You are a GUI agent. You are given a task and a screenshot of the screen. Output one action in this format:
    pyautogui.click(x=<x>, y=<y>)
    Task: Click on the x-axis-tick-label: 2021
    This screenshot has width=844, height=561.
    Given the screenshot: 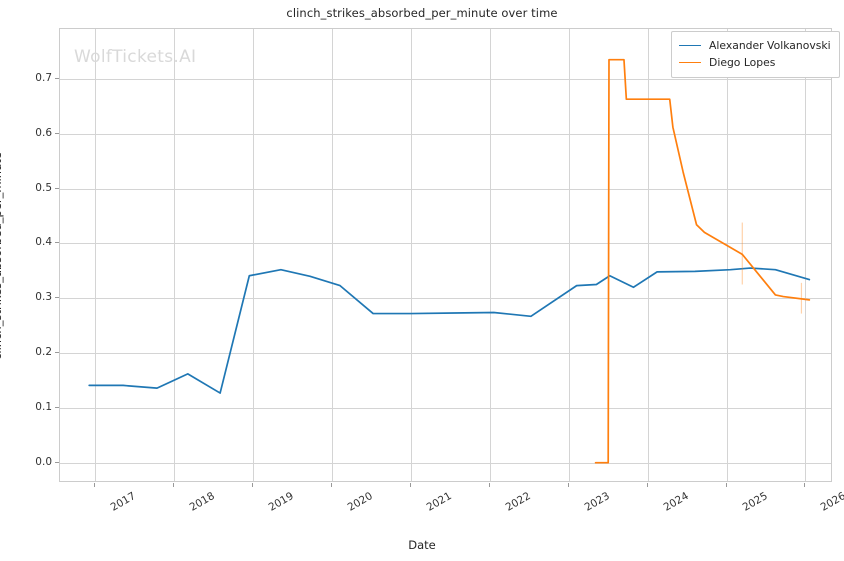 What is the action you would take?
    pyautogui.click(x=439, y=502)
    